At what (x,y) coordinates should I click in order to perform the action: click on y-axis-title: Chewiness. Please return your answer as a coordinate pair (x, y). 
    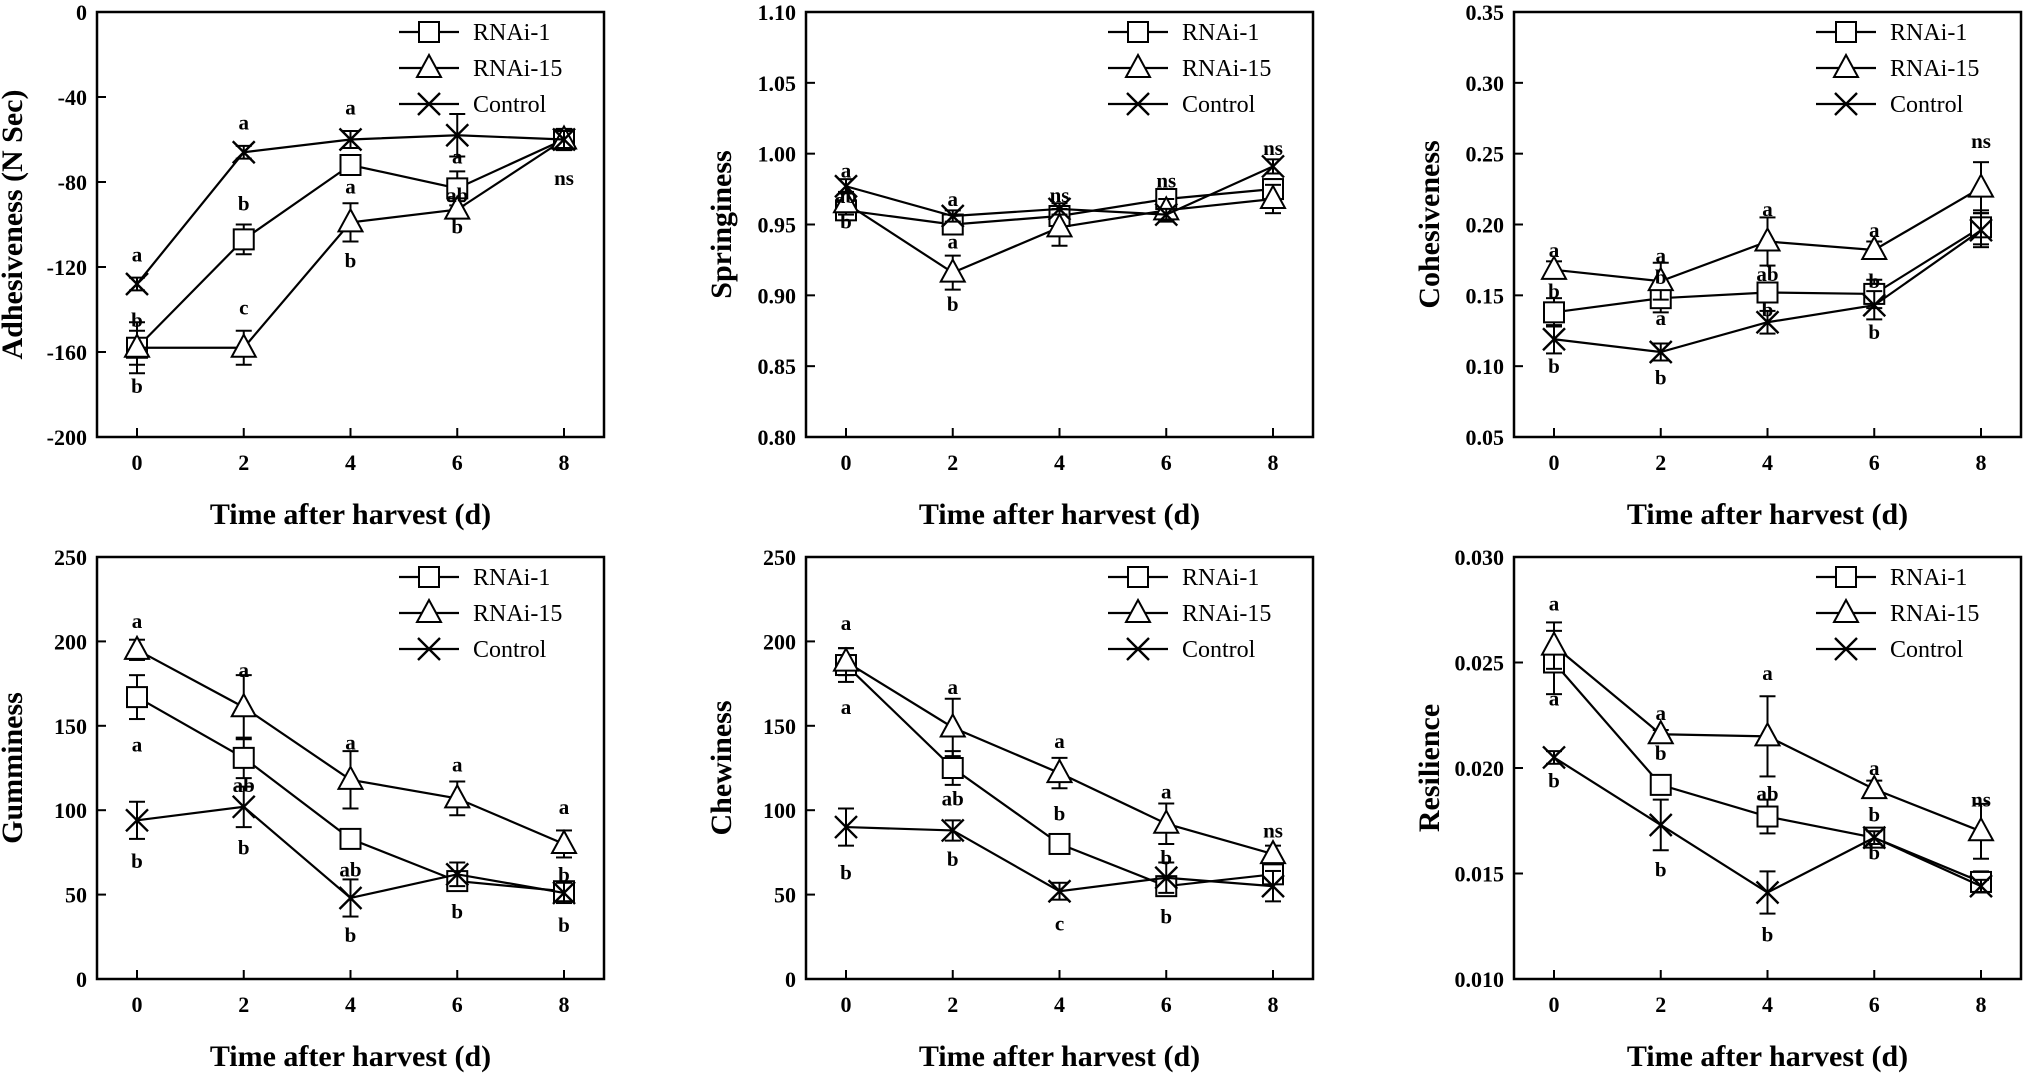
    Looking at the image, I should click on (721, 767).